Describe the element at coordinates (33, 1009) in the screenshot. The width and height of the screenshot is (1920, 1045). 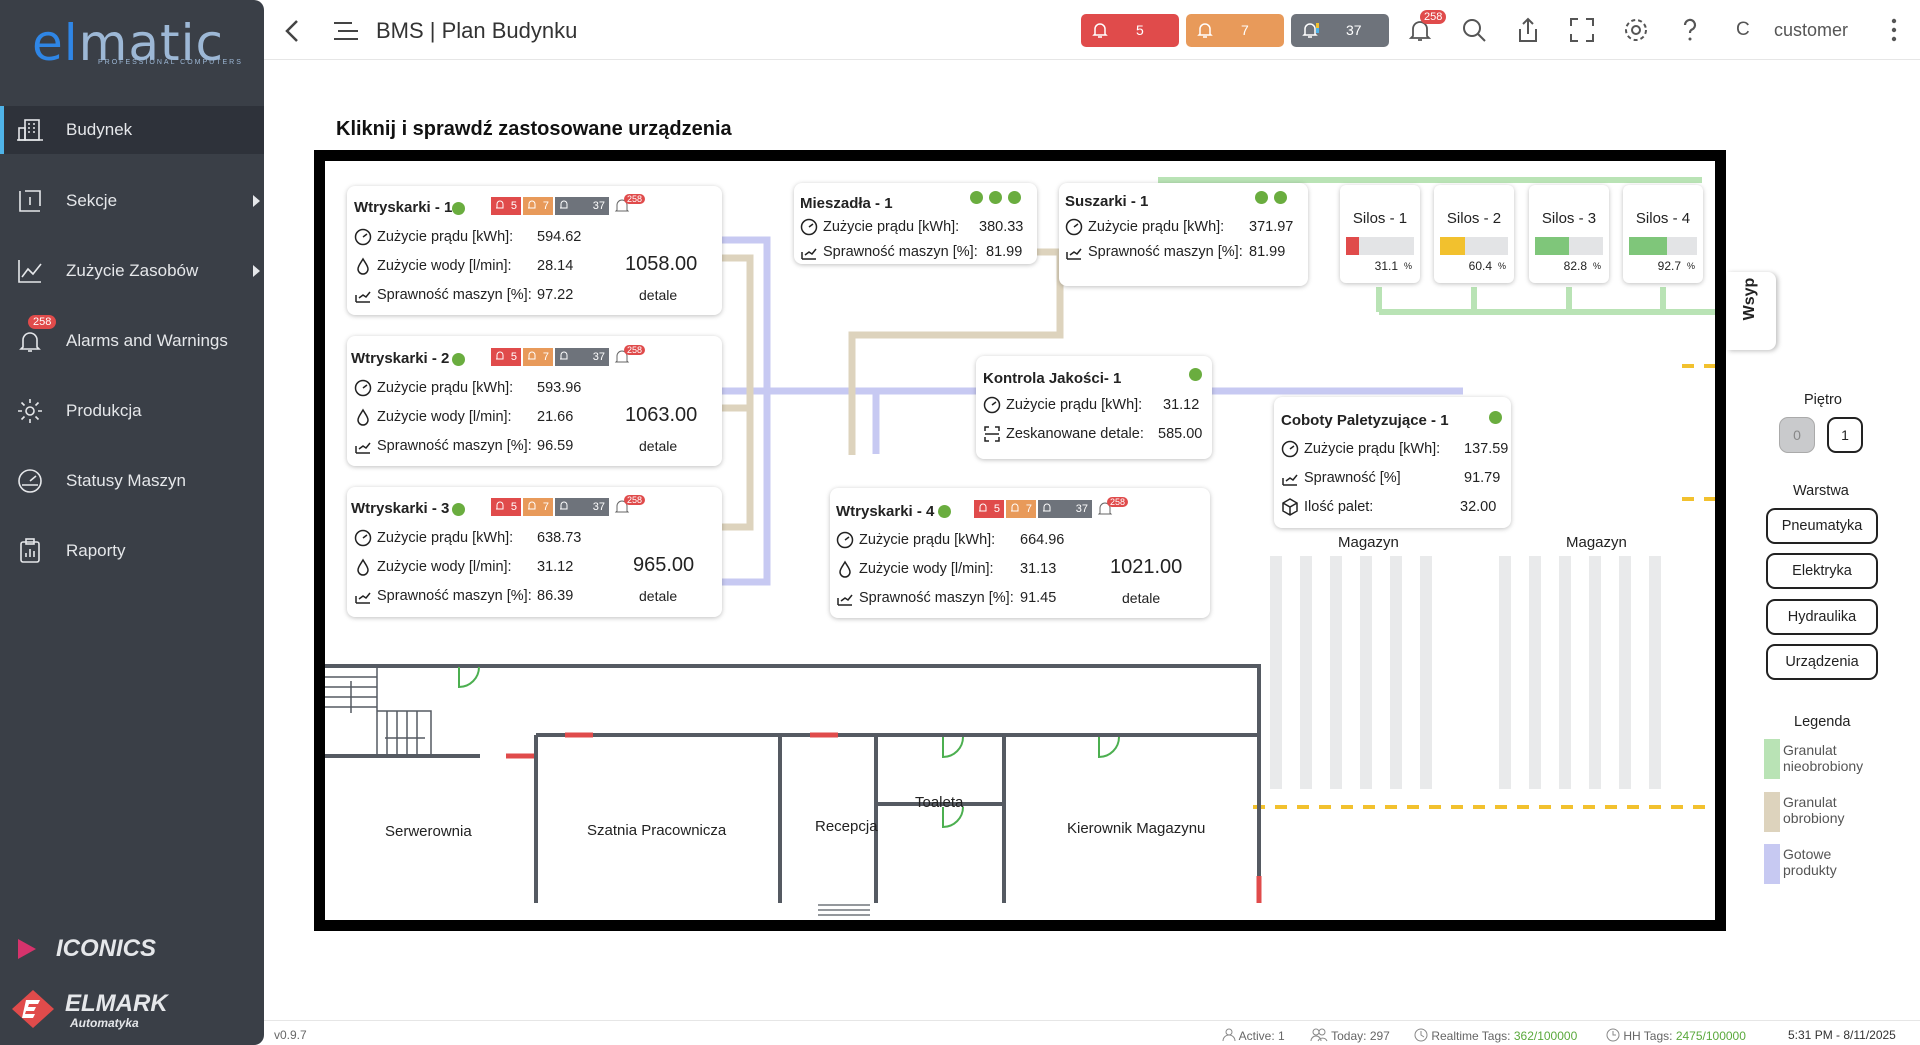
I see `elmark-emblem-icon` at that location.